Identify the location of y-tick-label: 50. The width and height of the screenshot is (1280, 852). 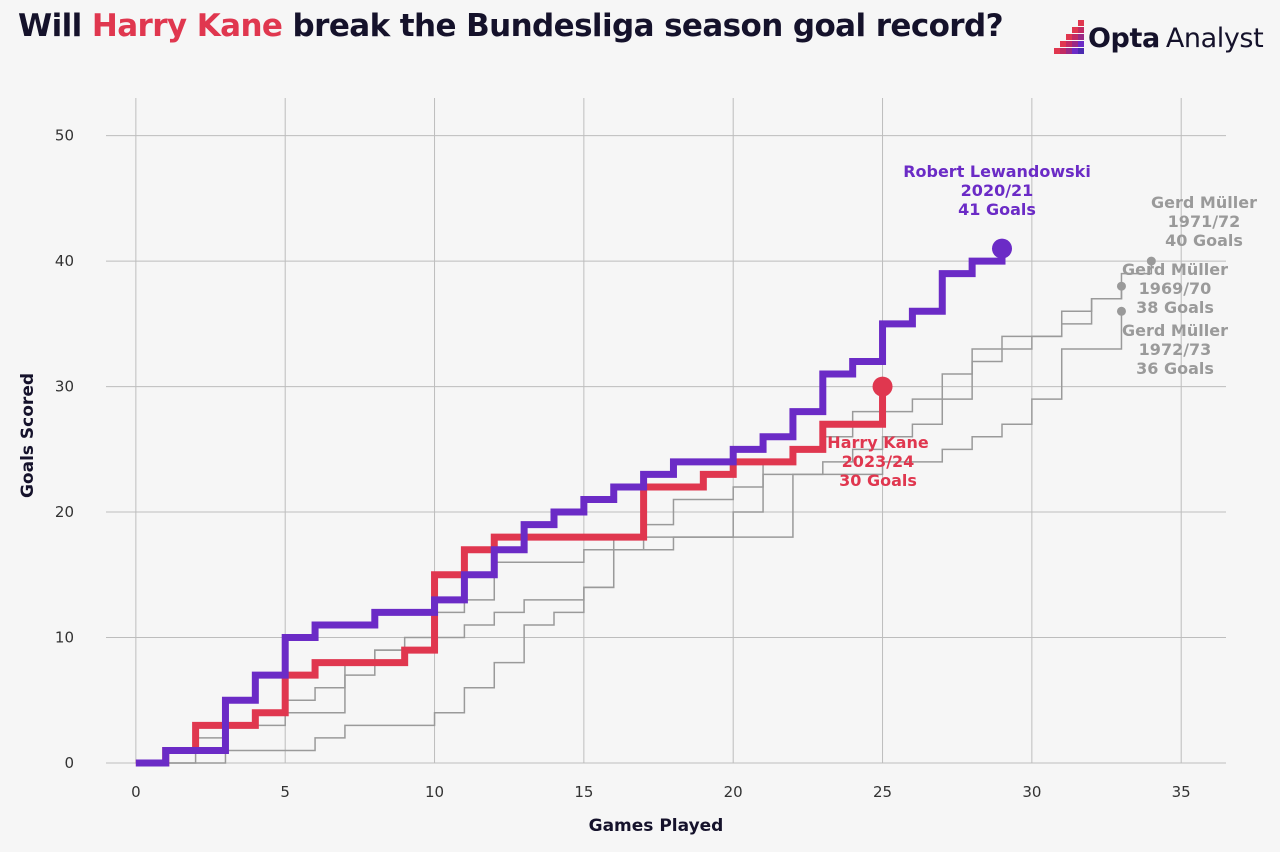
(64, 136).